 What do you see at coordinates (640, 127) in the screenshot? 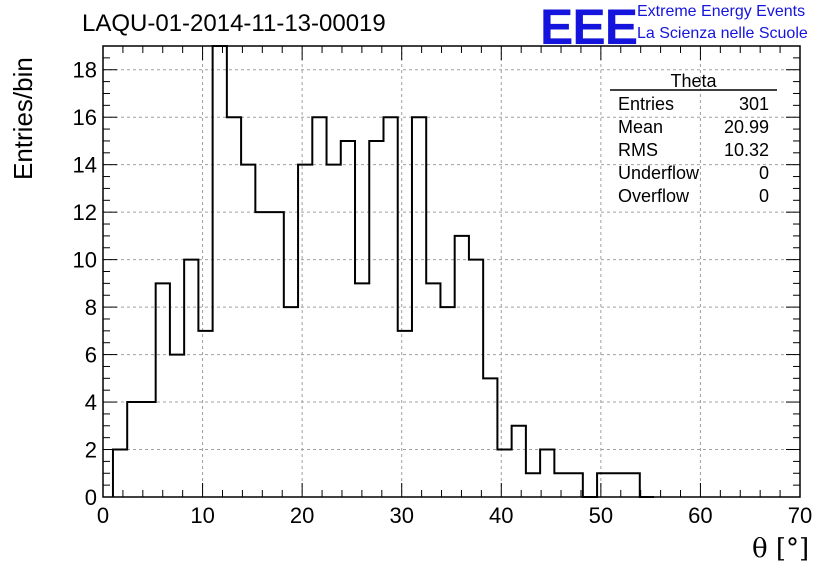
I see `stats-label: Mean` at bounding box center [640, 127].